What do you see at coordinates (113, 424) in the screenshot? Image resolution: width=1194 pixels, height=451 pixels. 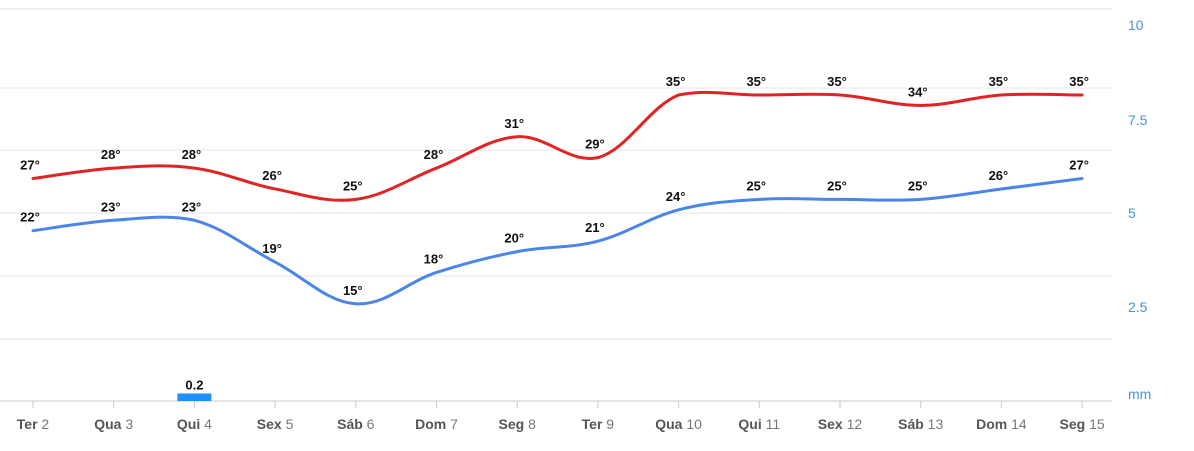 I see `x-tick-label: Qua 3` at bounding box center [113, 424].